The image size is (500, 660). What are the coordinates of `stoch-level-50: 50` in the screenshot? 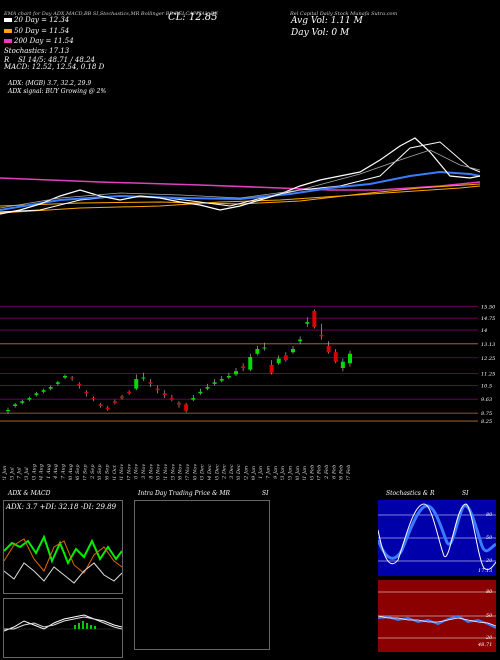 It's located at (489, 538).